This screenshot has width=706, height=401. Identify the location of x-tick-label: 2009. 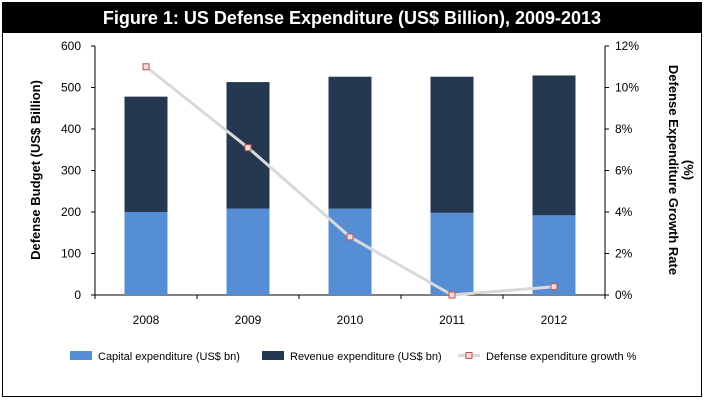
(248, 320).